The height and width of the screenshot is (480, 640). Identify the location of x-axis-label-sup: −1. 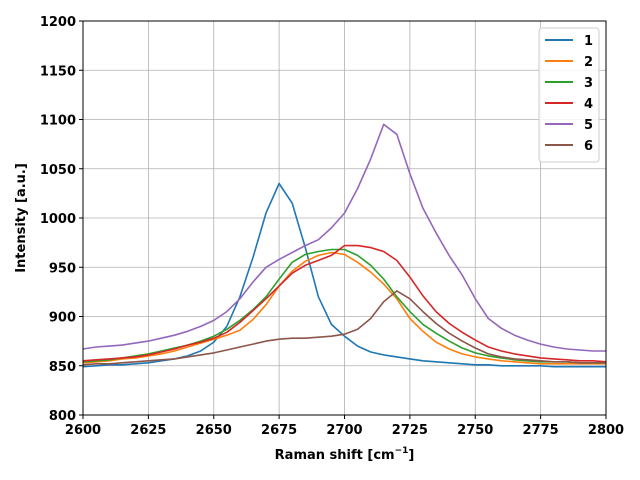
(402, 451).